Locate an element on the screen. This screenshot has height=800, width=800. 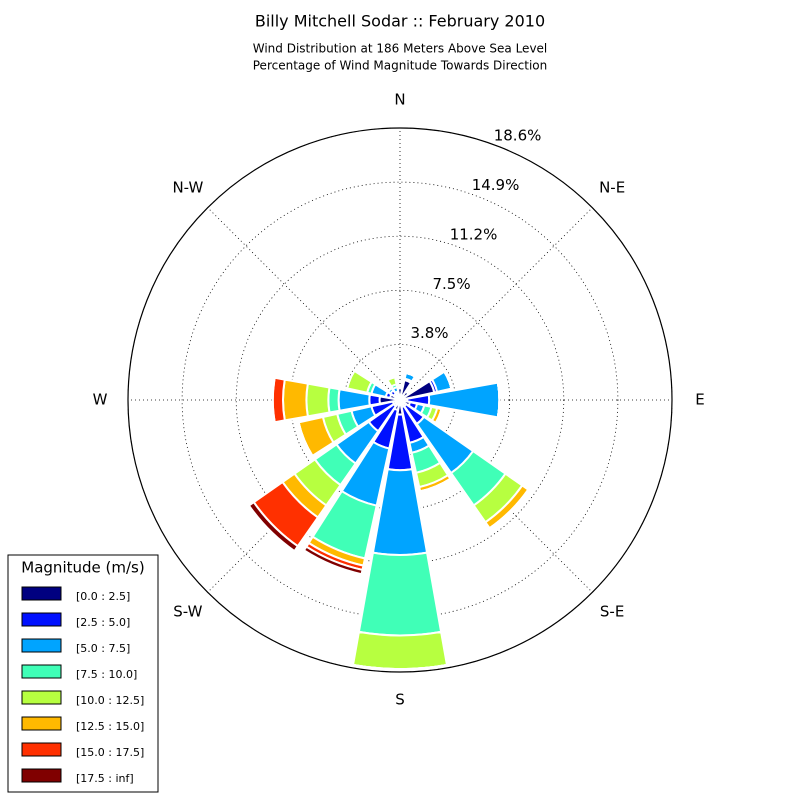
direction-label: E is located at coordinates (699, 400).